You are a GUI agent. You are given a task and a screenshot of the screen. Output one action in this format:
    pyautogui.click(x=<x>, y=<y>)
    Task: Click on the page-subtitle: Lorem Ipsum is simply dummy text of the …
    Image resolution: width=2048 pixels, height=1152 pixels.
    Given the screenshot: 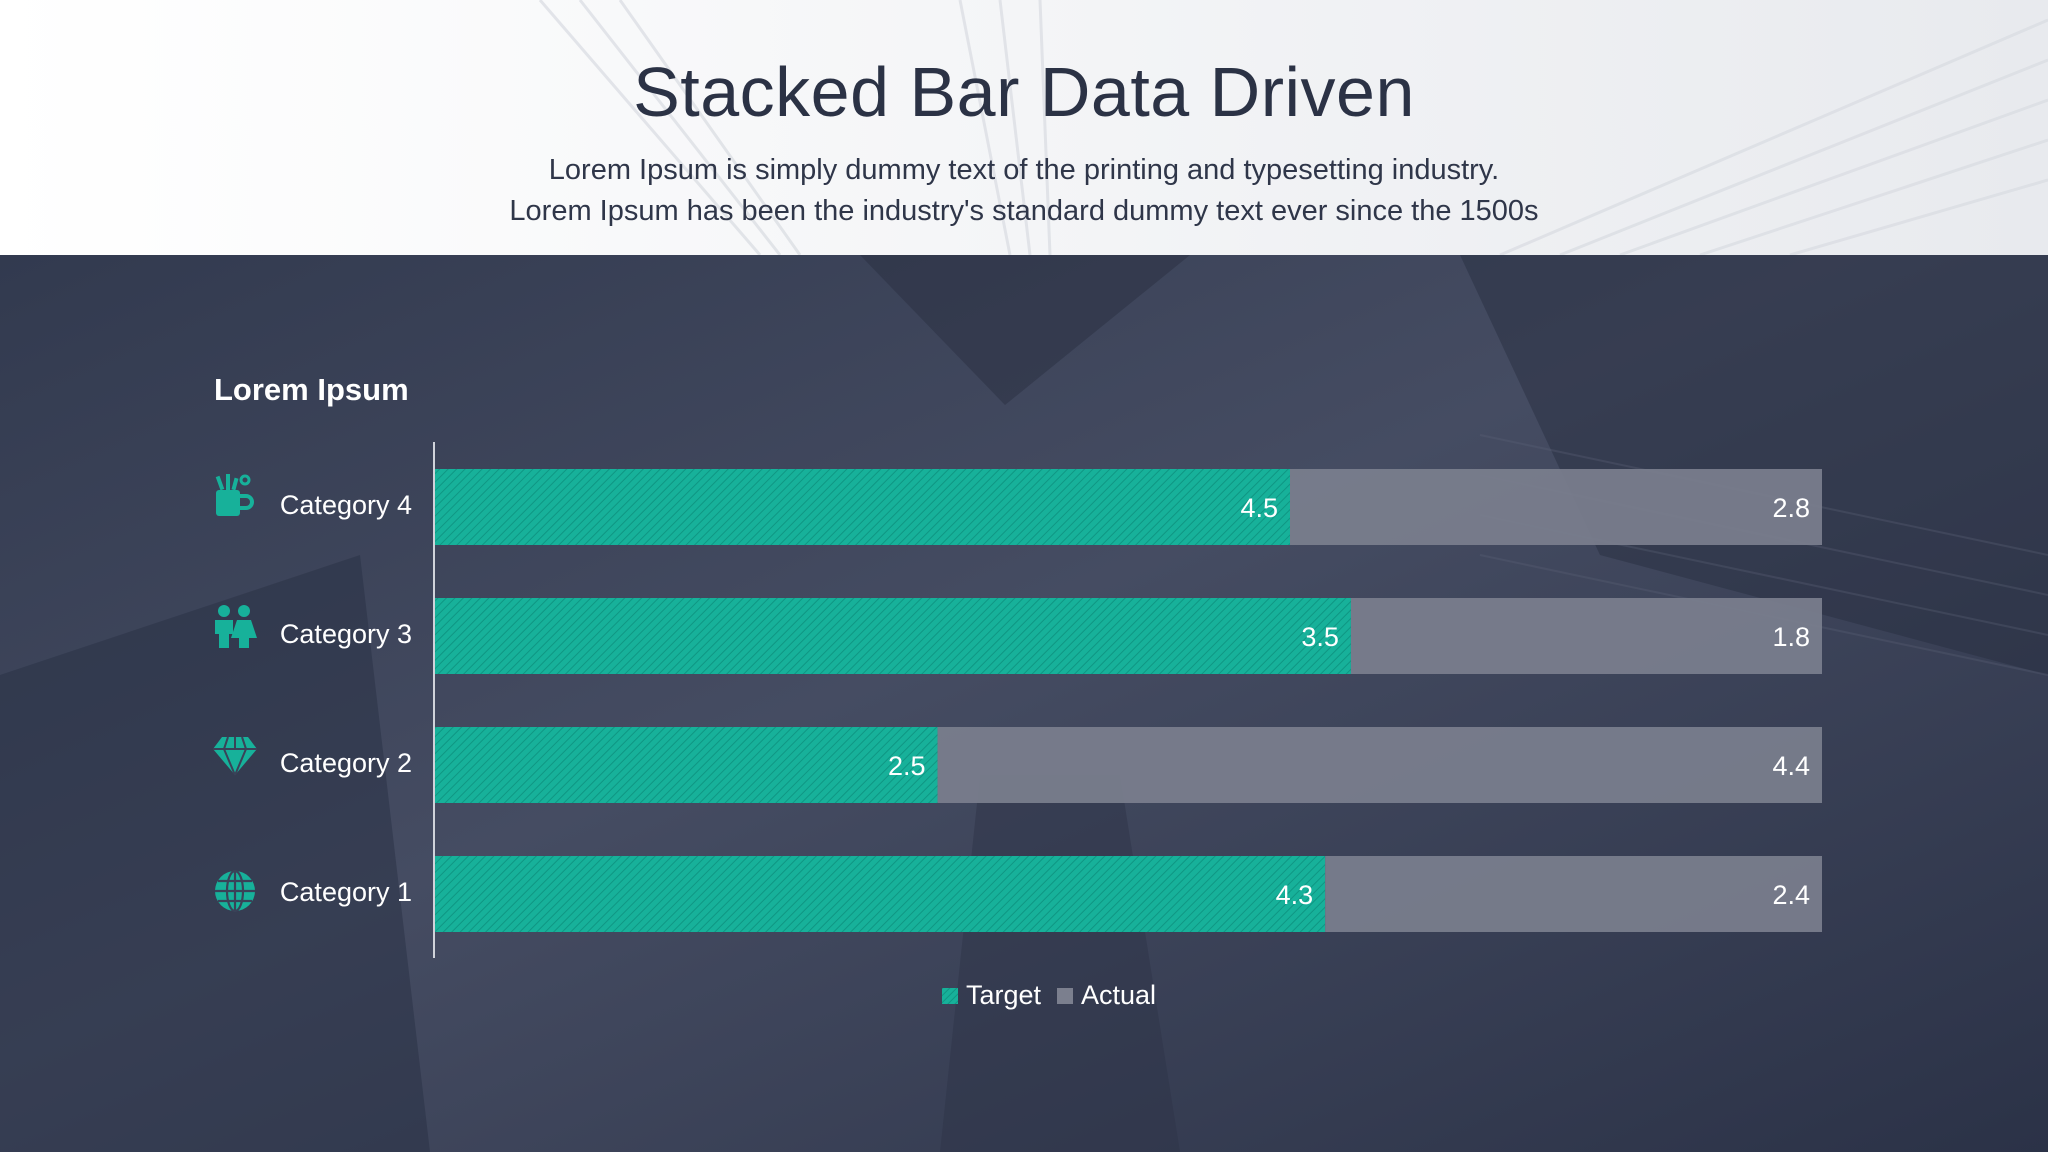 What is the action you would take?
    pyautogui.click(x=1024, y=191)
    